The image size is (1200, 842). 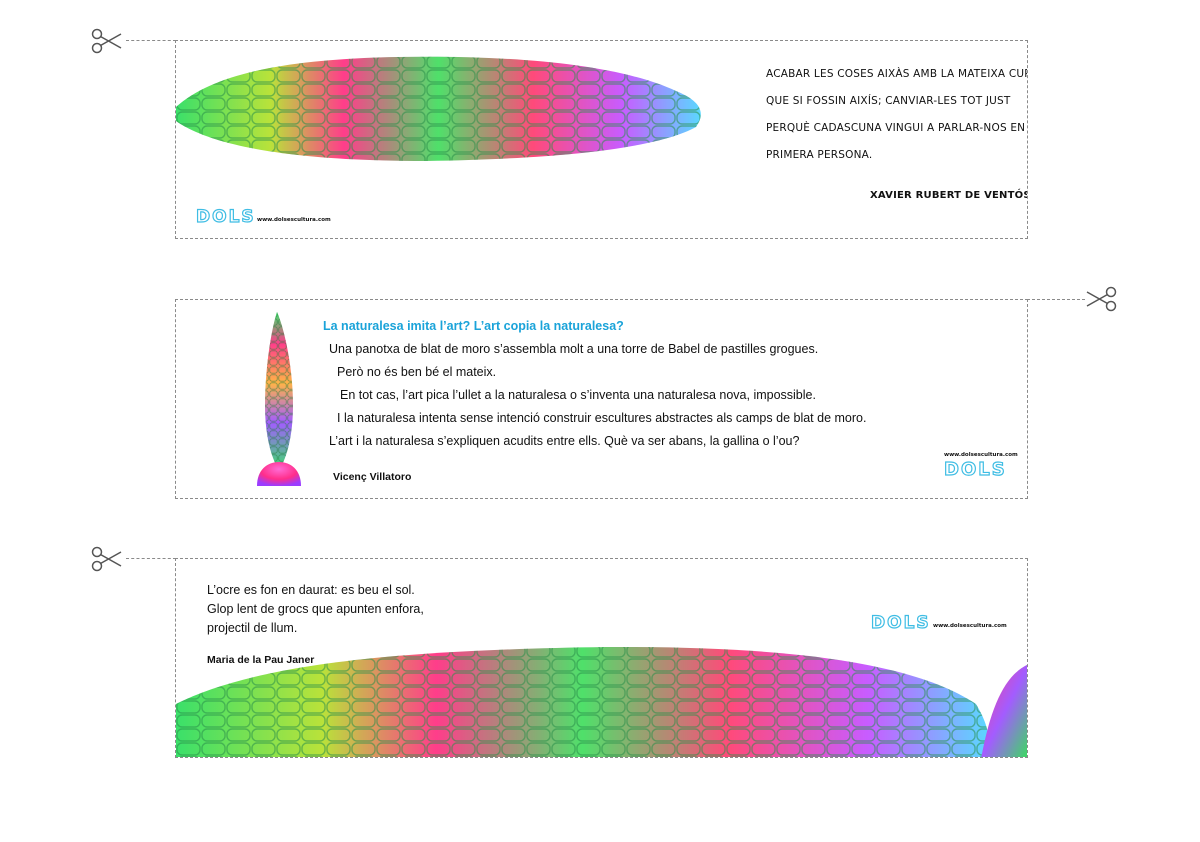 I want to click on text-line: L’ocre es fon en daurat: es beu el sol., so click(x=311, y=590).